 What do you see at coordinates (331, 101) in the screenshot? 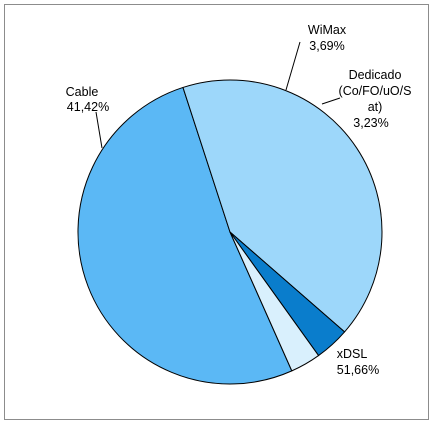
I see `leader-line-dedicado` at bounding box center [331, 101].